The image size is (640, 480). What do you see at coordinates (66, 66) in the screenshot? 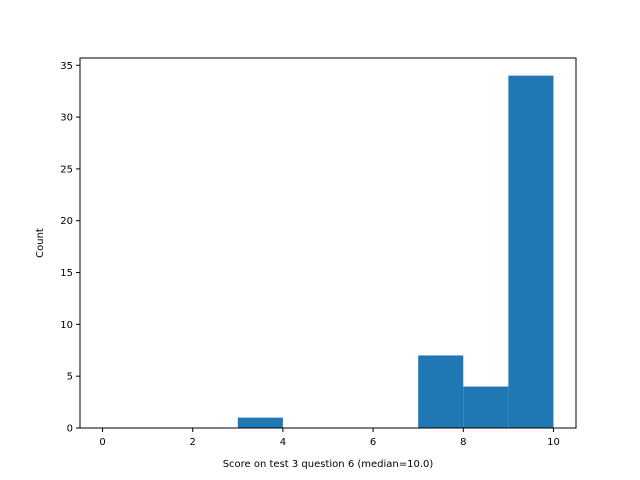
I see `y-tick-label: 35` at bounding box center [66, 66].